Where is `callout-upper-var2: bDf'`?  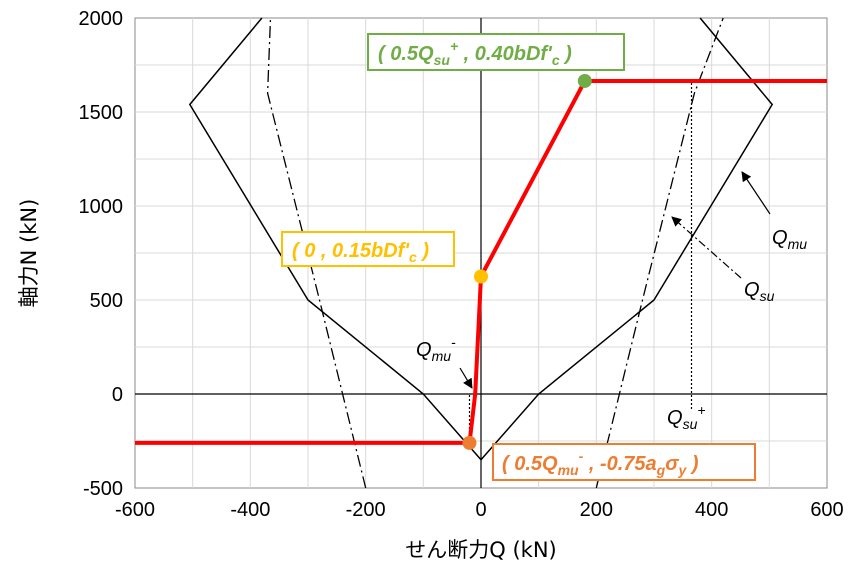
callout-upper-var2: bDf' is located at coordinates (533, 54).